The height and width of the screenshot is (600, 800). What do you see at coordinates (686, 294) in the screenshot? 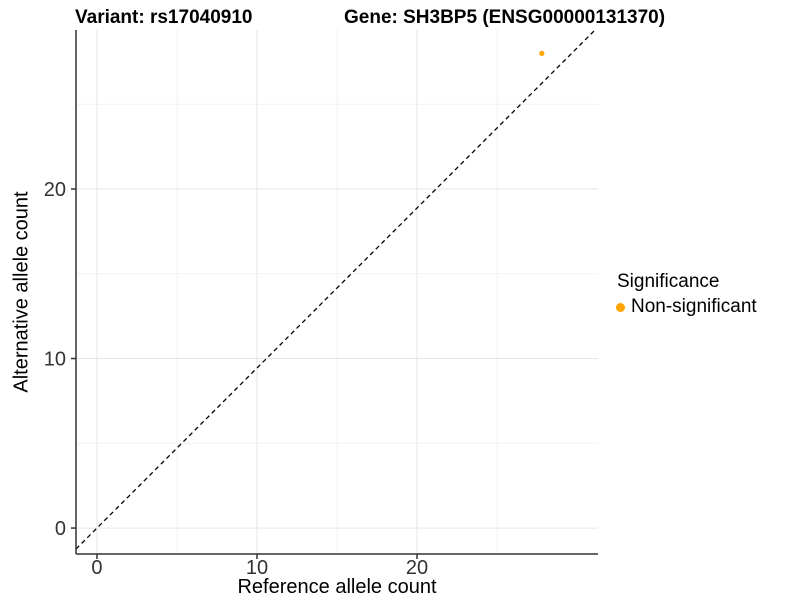
I see `legend: Significance Non-significant` at bounding box center [686, 294].